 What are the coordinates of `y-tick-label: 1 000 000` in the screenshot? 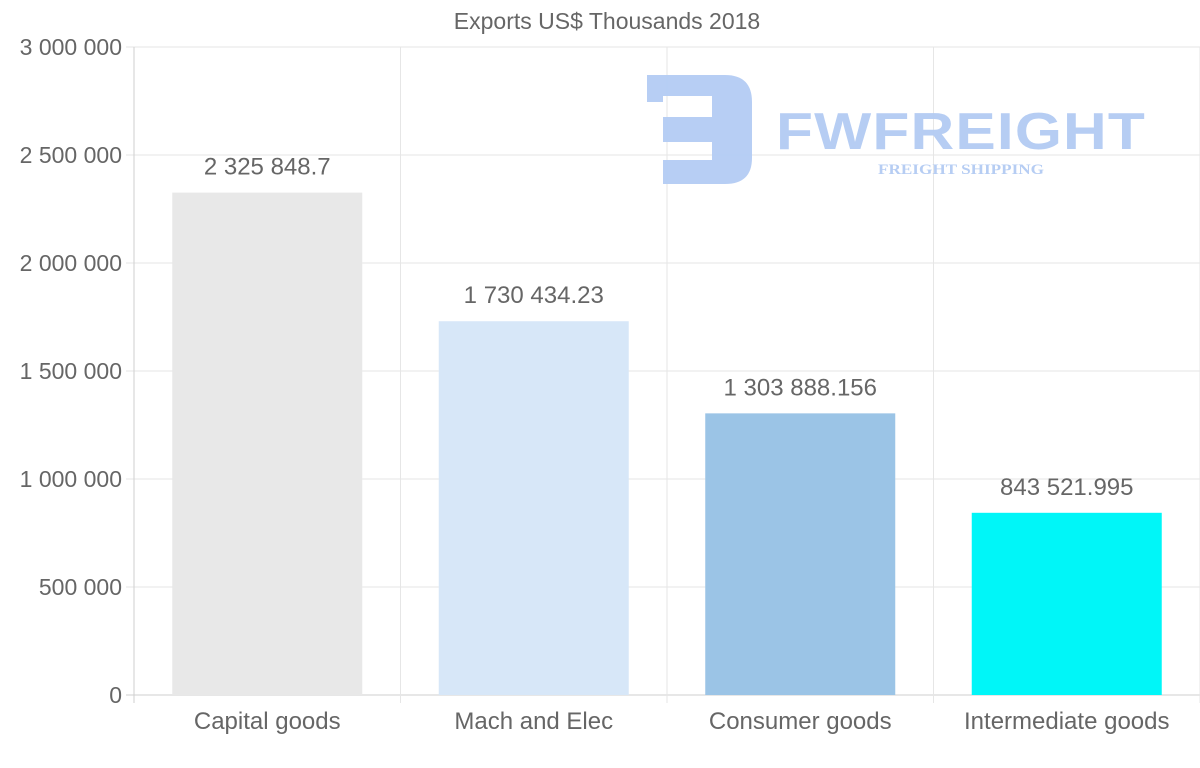 It's located at (71, 479).